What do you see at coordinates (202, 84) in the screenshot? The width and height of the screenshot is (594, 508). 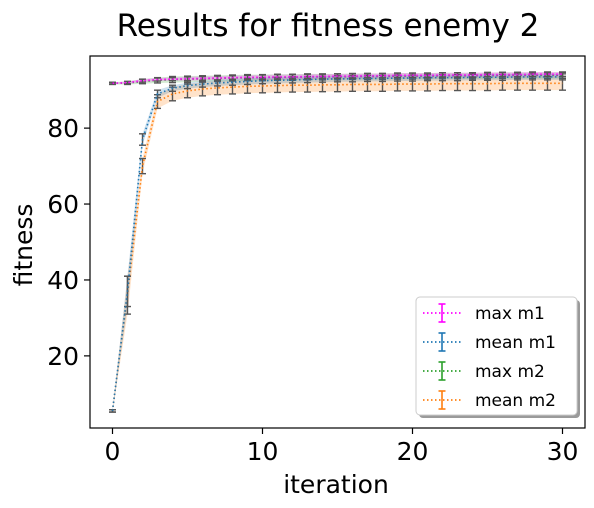 I see `errorbar-mean-m1` at bounding box center [202, 84].